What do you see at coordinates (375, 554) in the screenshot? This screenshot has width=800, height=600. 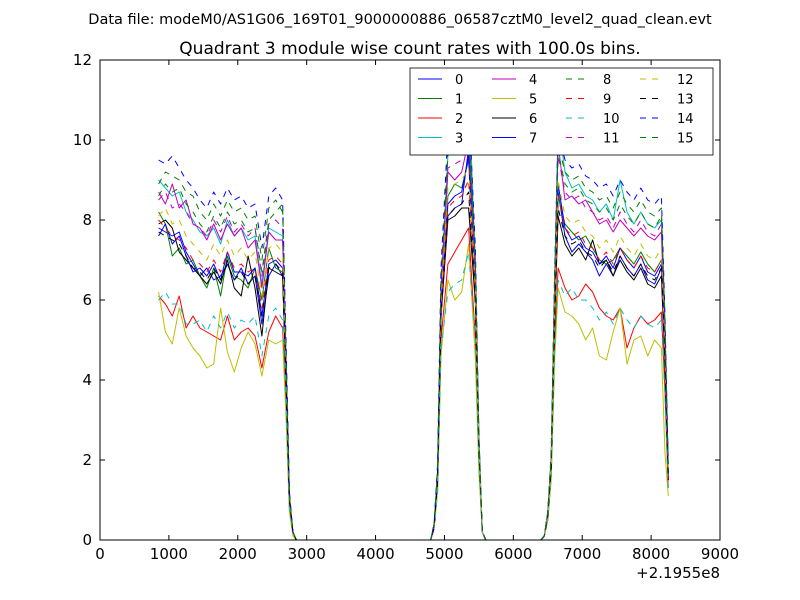 I see `x-tick-label: 4000` at bounding box center [375, 554].